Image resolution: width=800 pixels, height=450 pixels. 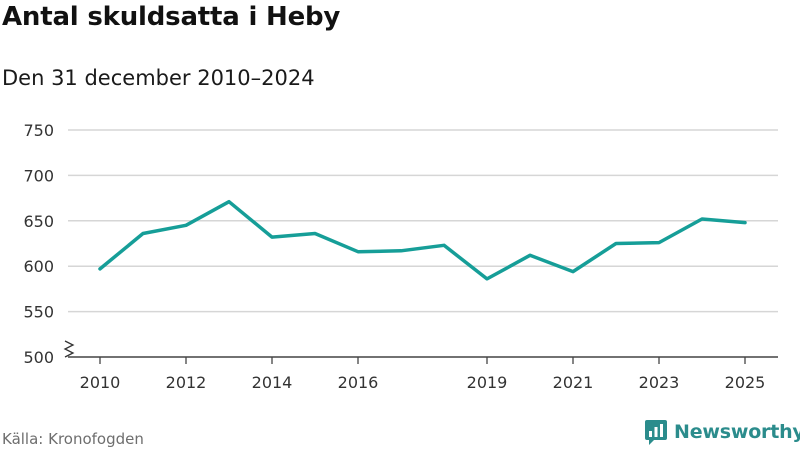 I want to click on x-tick-label-2016: 2016, so click(x=358, y=382).